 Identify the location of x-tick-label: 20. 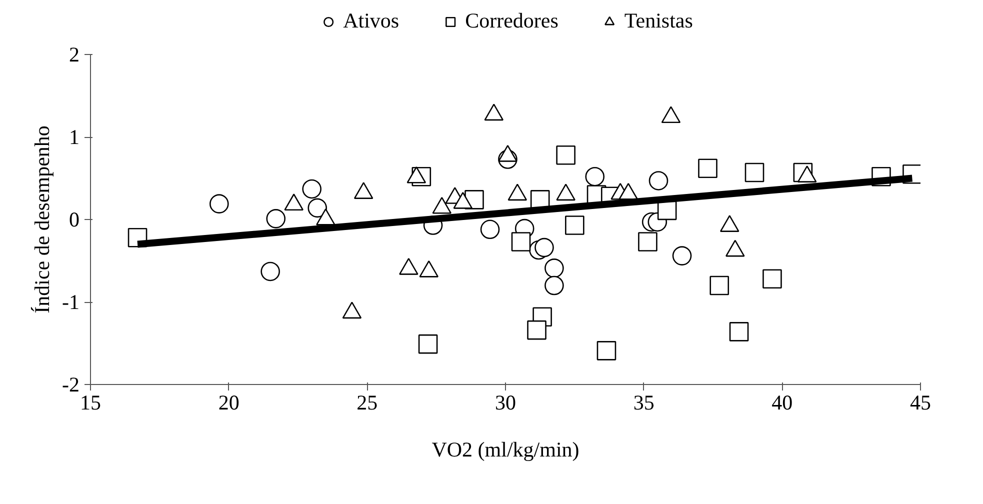
(229, 402).